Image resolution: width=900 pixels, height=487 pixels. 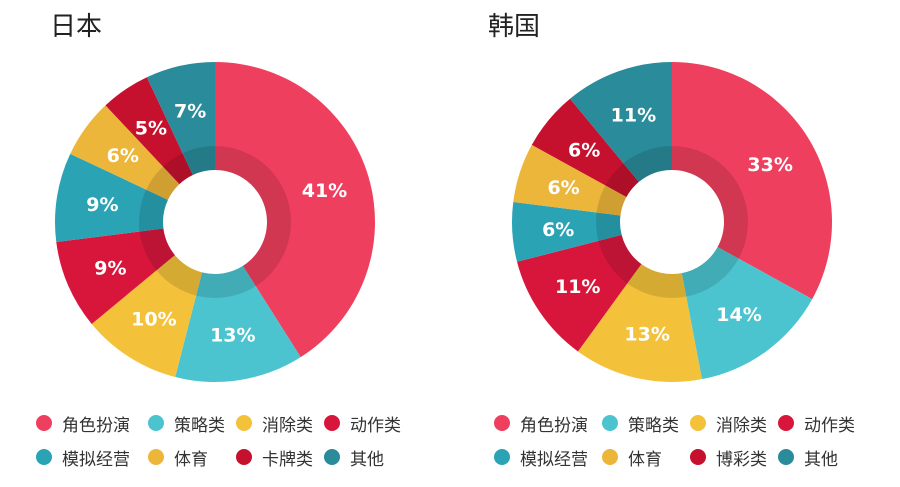 I want to click on slice-label-8: 7%, so click(x=190, y=112).